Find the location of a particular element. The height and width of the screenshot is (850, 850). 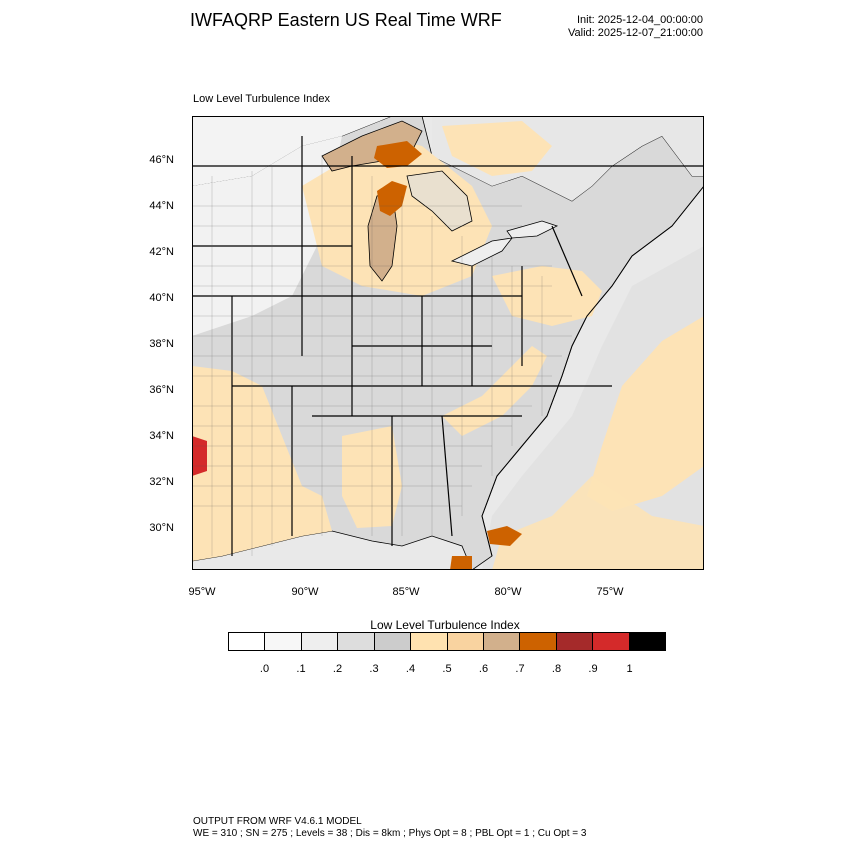

colorbar-tick-label: .6 is located at coordinates (483, 669).